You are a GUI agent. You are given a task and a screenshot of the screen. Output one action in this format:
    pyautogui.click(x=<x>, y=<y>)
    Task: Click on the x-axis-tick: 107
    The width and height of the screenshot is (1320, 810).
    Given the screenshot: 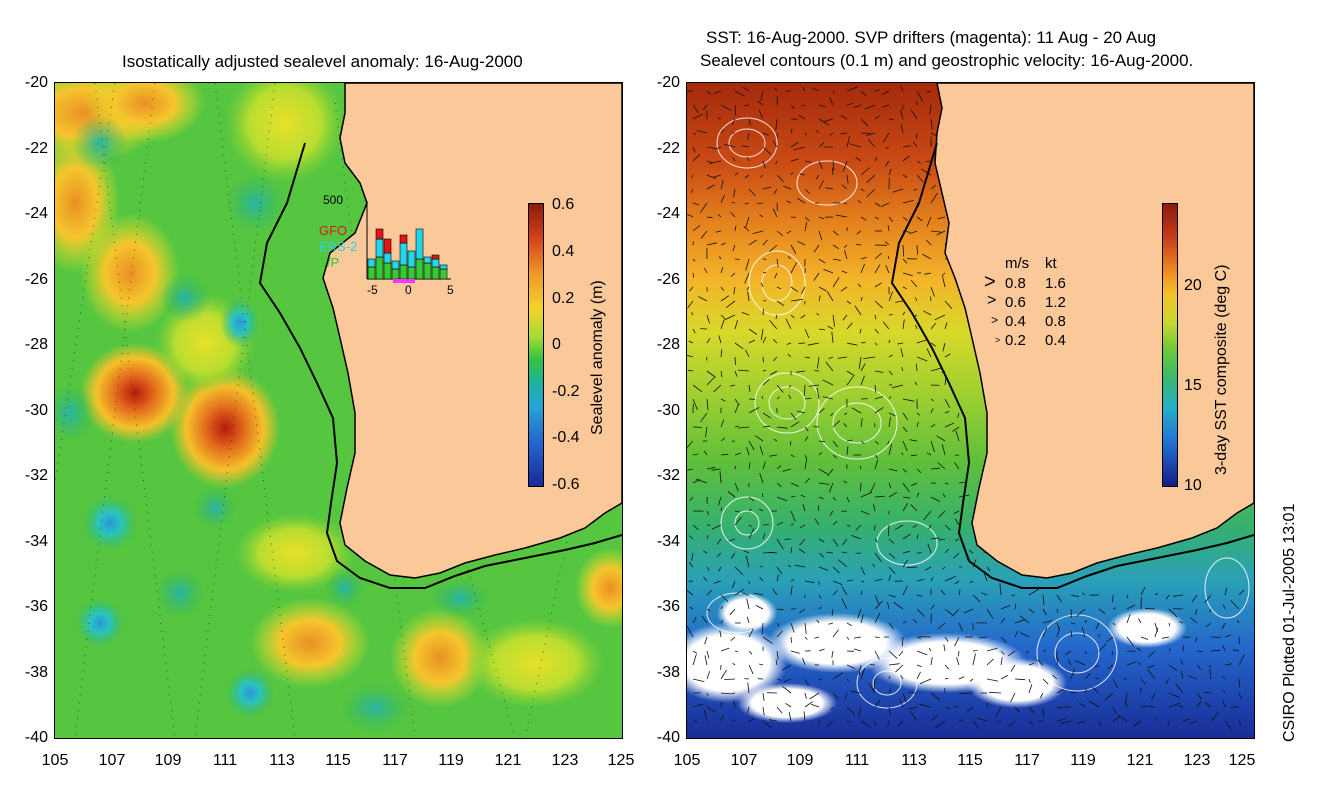 What is the action you would take?
    pyautogui.click(x=112, y=760)
    